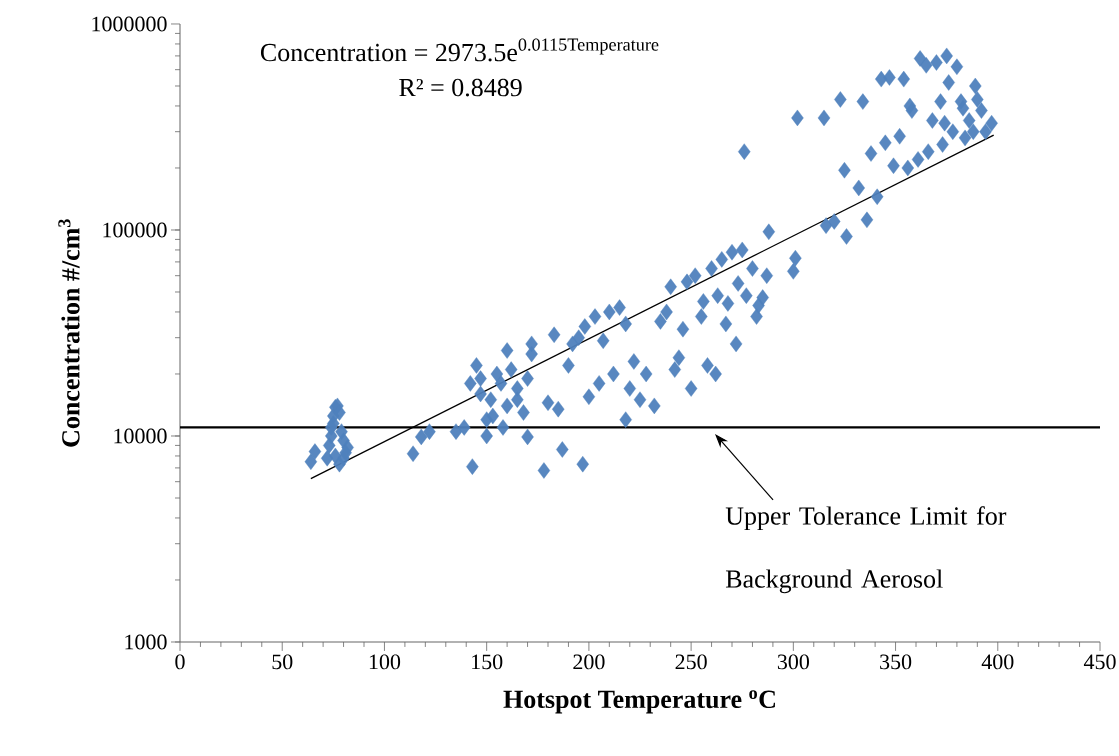 The image size is (1119, 756). What do you see at coordinates (385, 662) in the screenshot?
I see `x-tick-label: 100` at bounding box center [385, 662].